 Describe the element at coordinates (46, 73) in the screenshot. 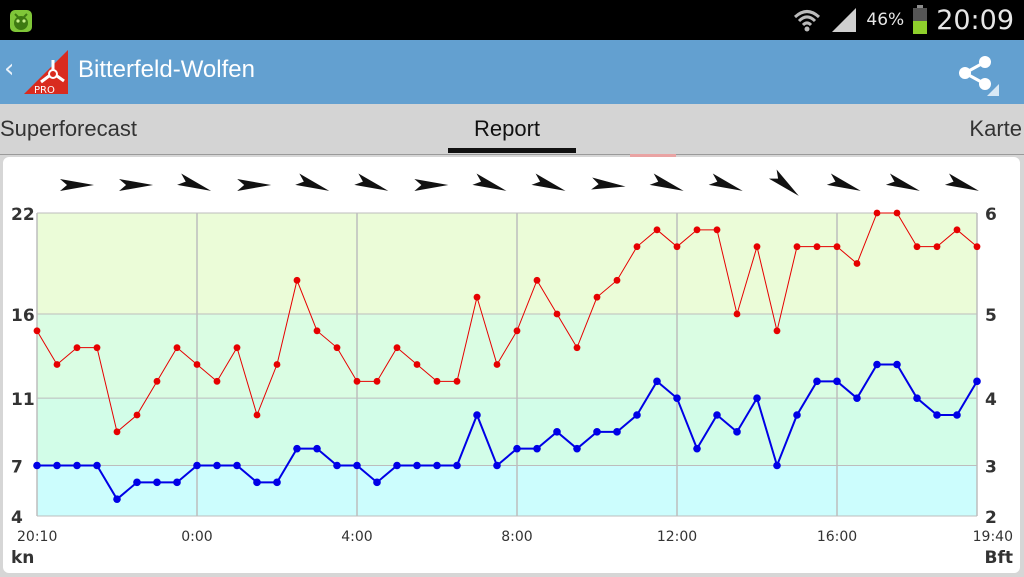

I see `windfinder-pro-logo: PRO` at that location.